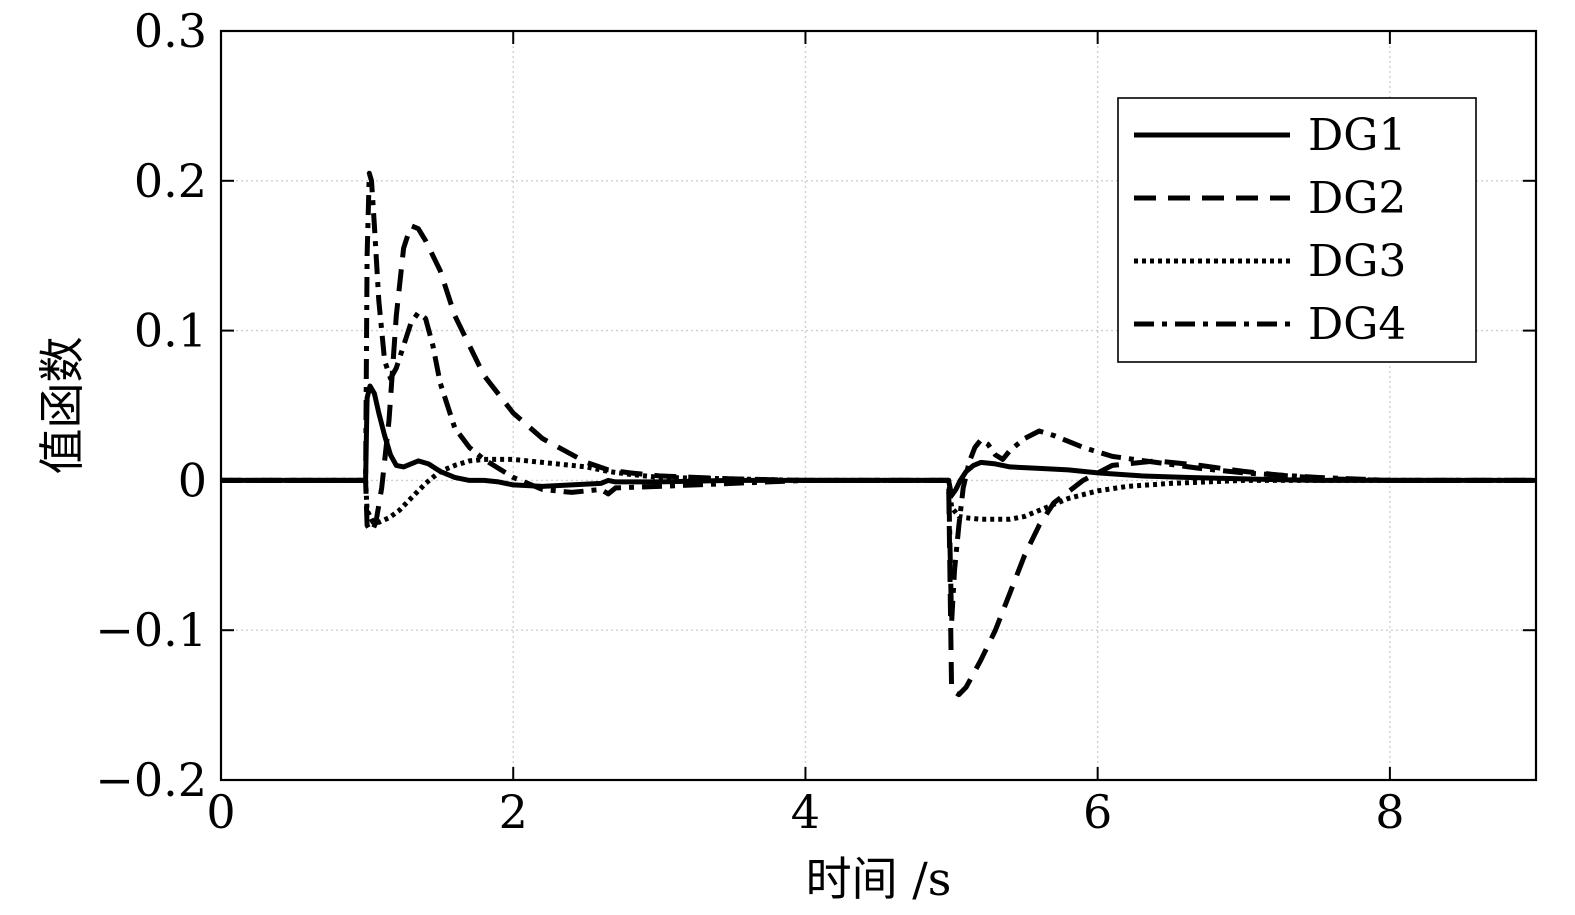 The height and width of the screenshot is (915, 1575). I want to click on y-tick-label: 0.1, so click(170, 331).